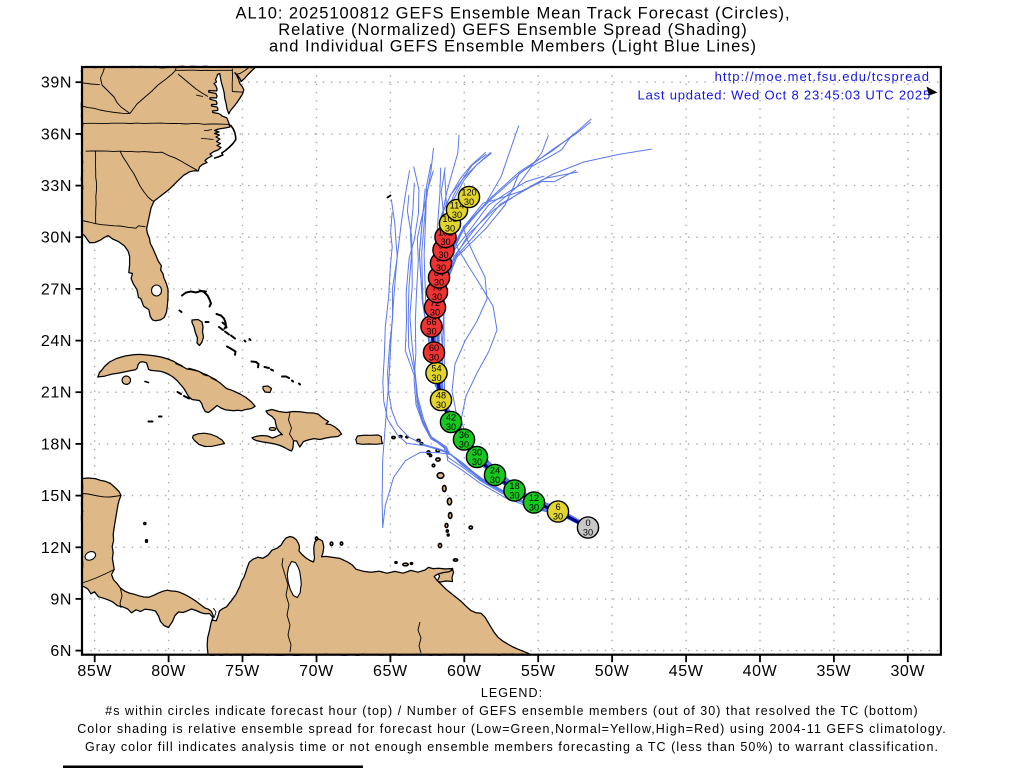 The image size is (1024, 768). I want to click on svg-text: 15N, so click(56, 496).